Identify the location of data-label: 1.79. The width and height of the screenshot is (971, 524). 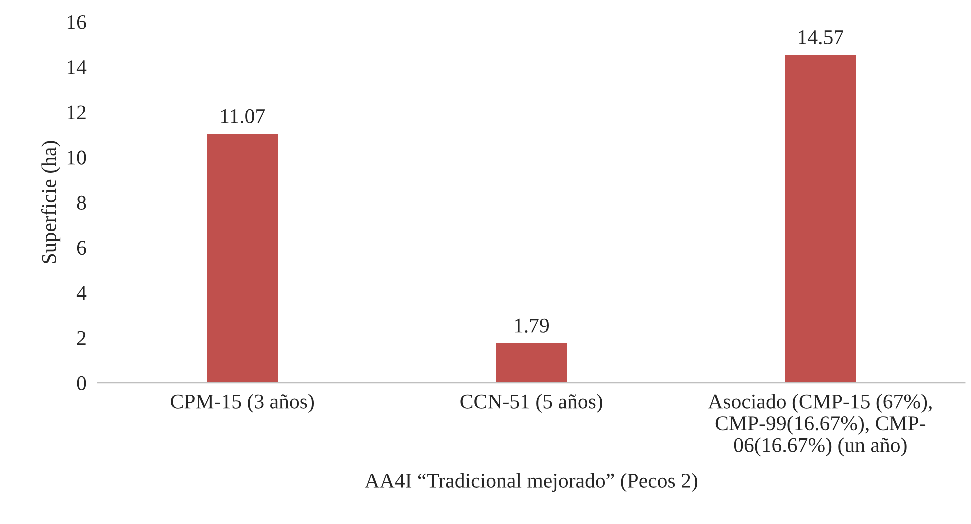
(532, 325).